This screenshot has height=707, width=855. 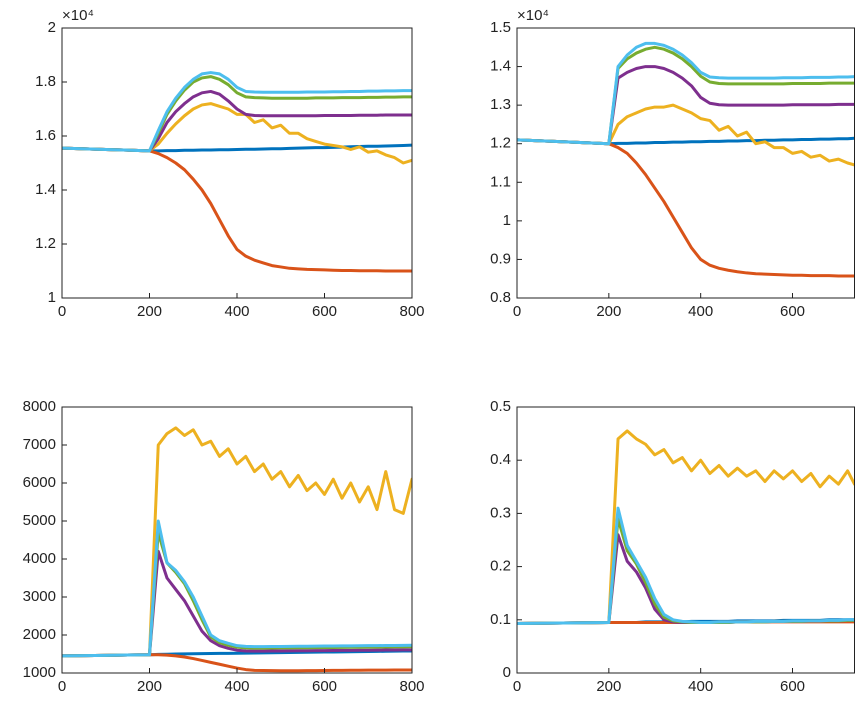 What do you see at coordinates (39, 406) in the screenshot?
I see `y-tick-label: 8000` at bounding box center [39, 406].